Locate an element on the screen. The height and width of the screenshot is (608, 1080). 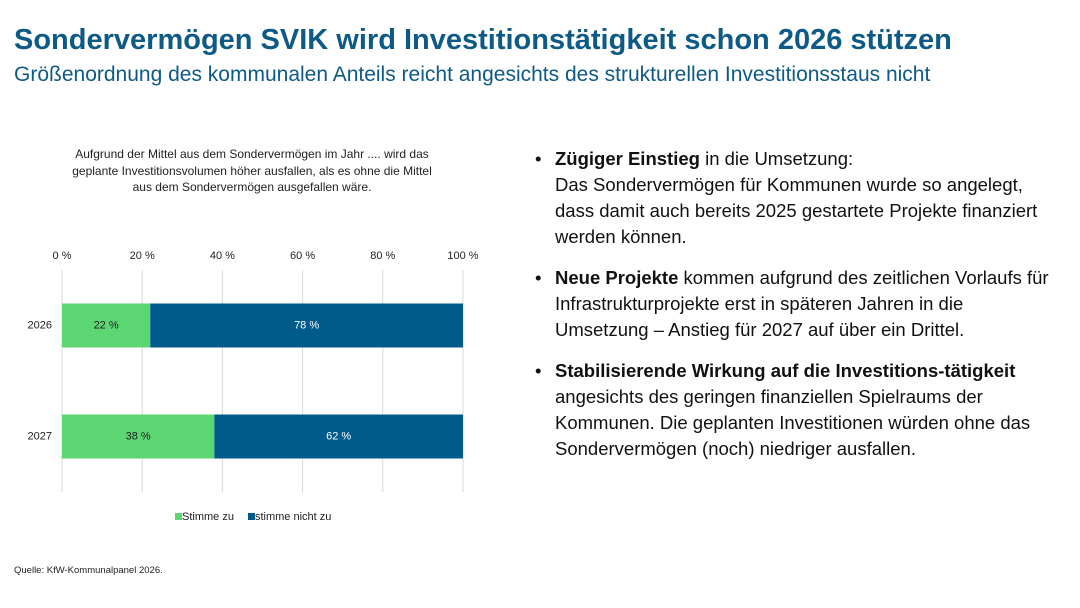
y-tick-label: 2026 is located at coordinates (40, 325).